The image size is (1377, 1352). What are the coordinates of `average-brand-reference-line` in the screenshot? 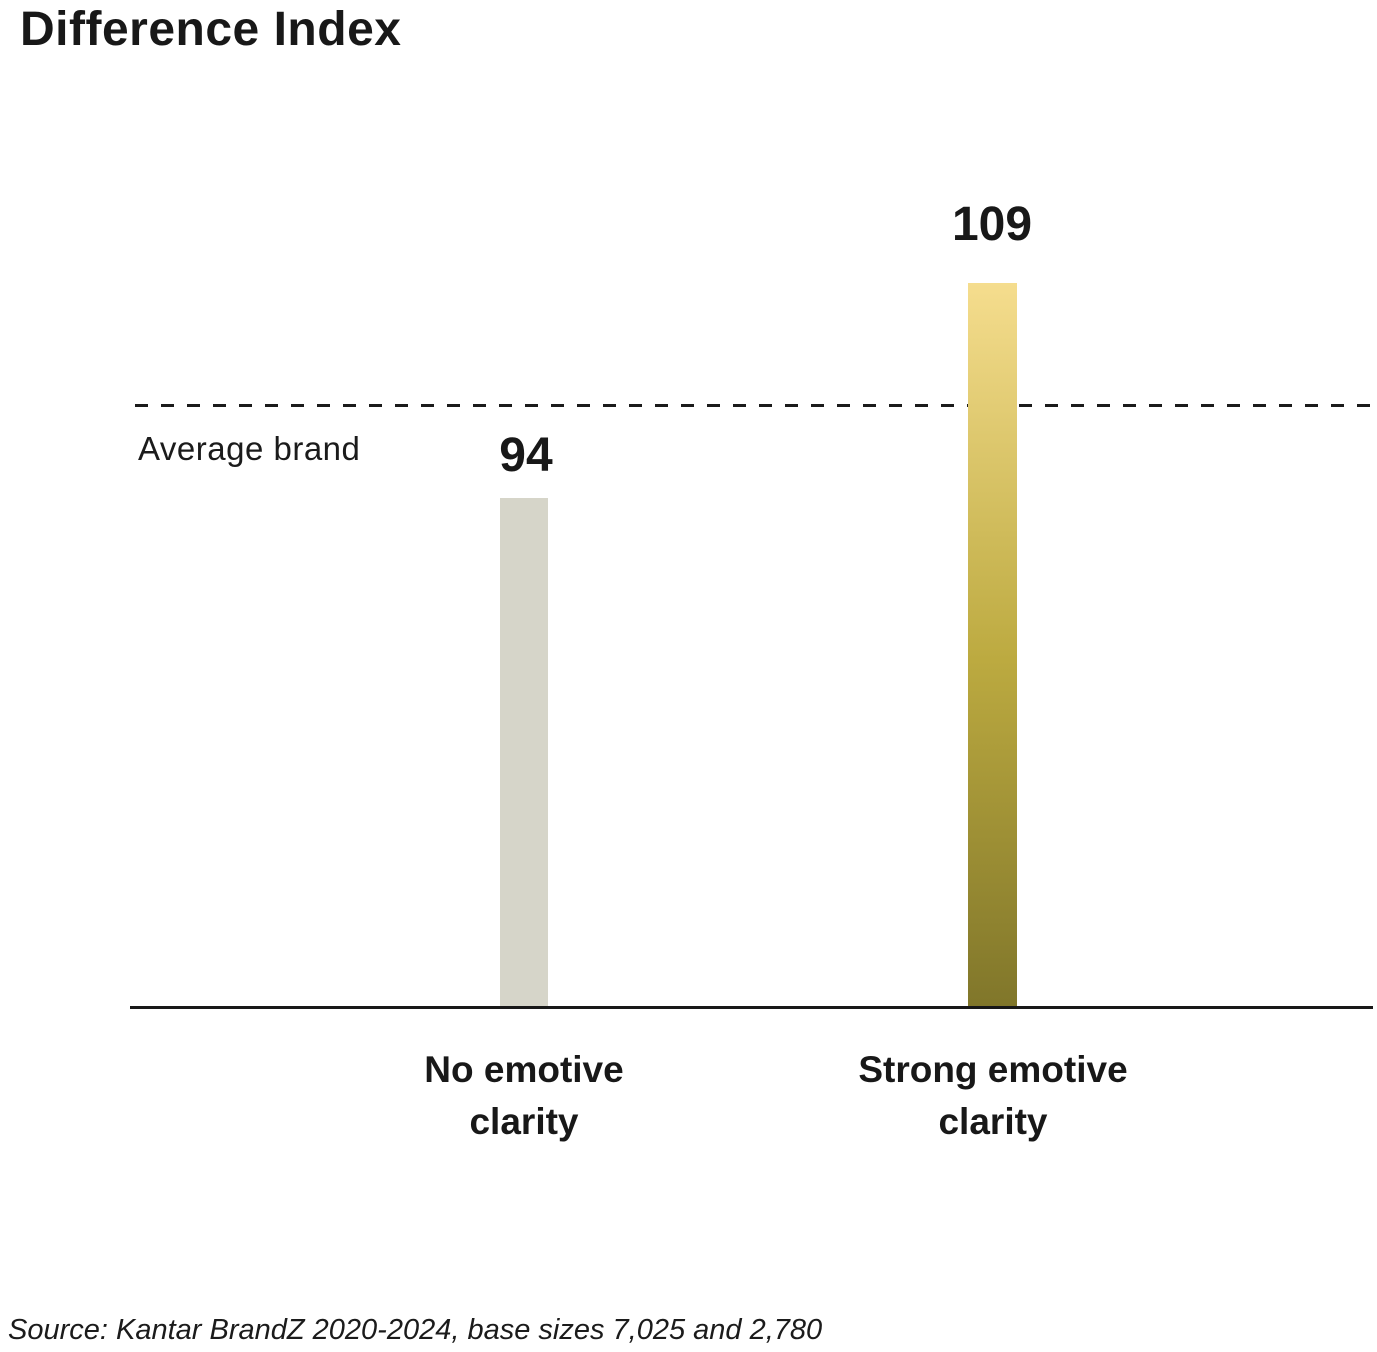 It's located at (753, 405).